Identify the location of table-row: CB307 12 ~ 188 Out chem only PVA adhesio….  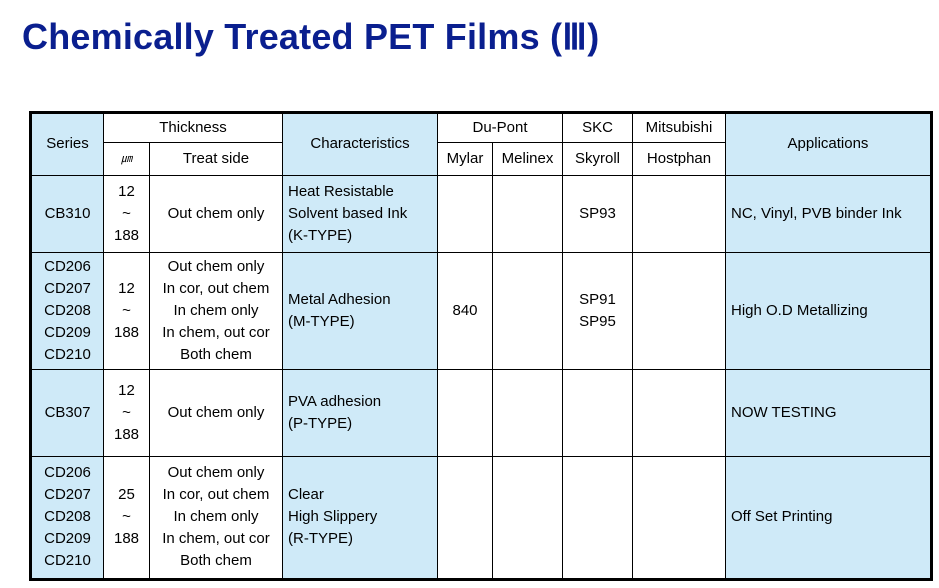
(481, 413).